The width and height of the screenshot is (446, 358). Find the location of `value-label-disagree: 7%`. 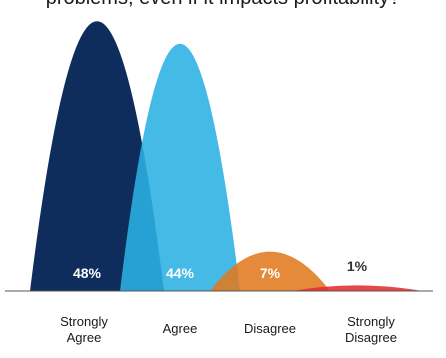

value-label-disagree: 7% is located at coordinates (270, 273).